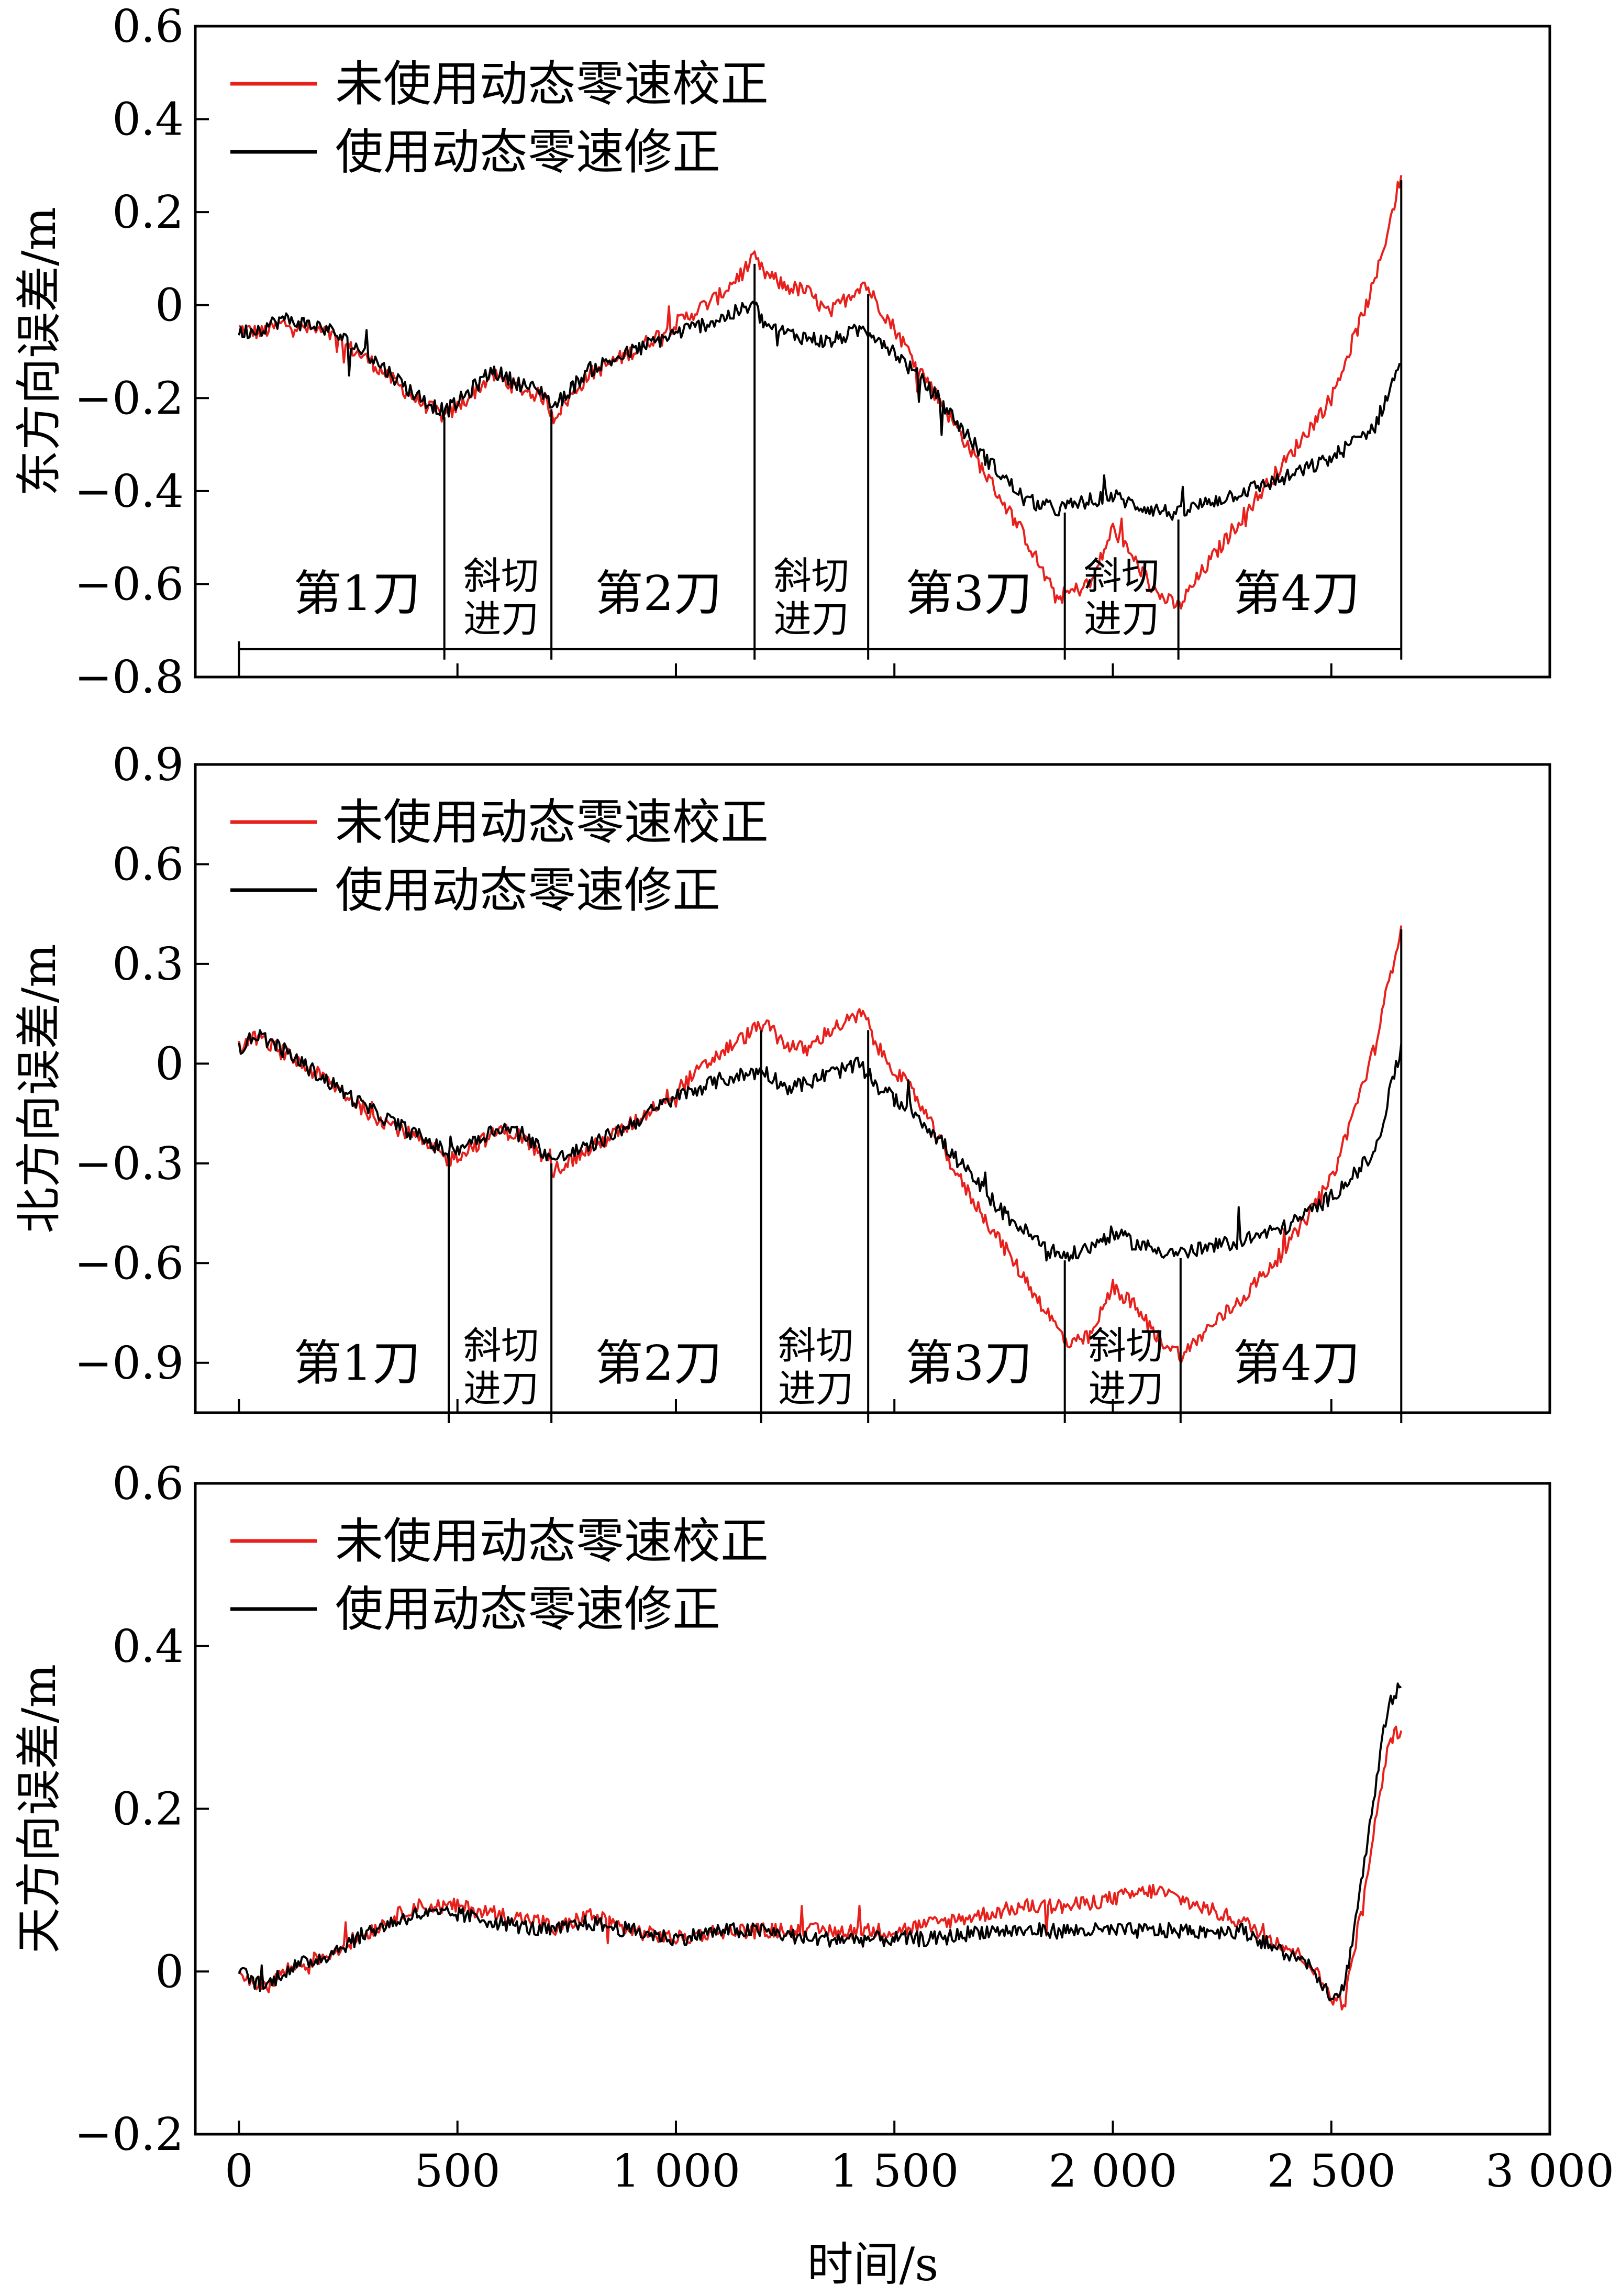 This screenshot has height=2296, width=1621. I want to click on x-tick-label: 500, so click(458, 2171).